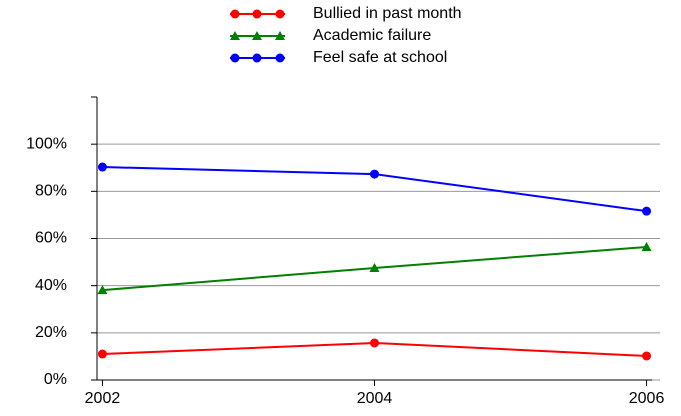 Image resolution: width=681 pixels, height=416 pixels. What do you see at coordinates (375, 398) in the screenshot?
I see `x-tick-label: 2004` at bounding box center [375, 398].